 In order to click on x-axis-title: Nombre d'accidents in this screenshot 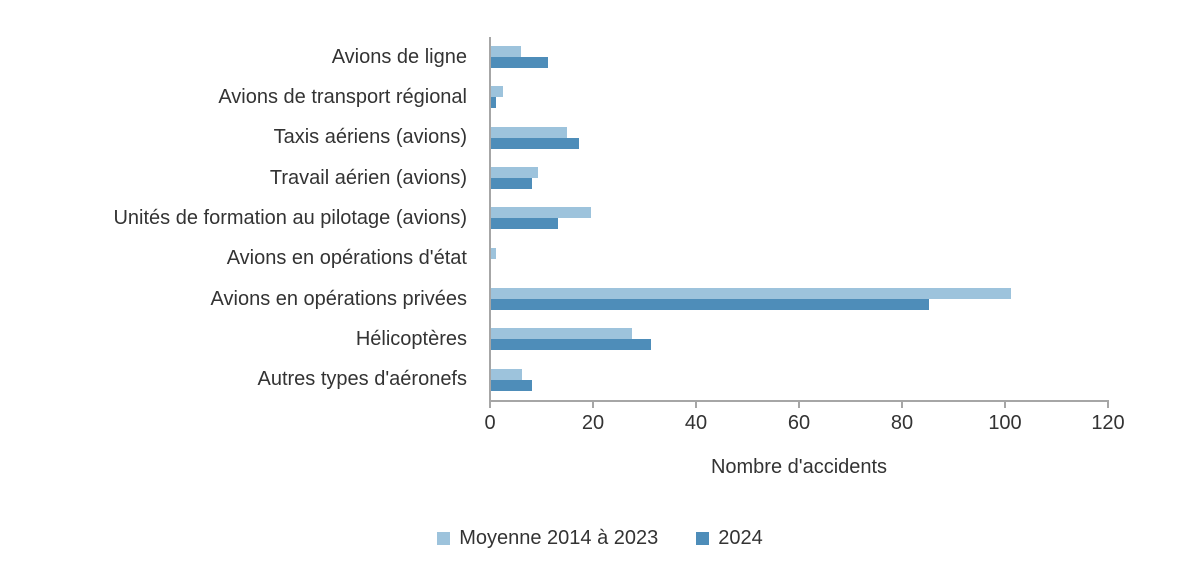, I will do `click(799, 467)`.